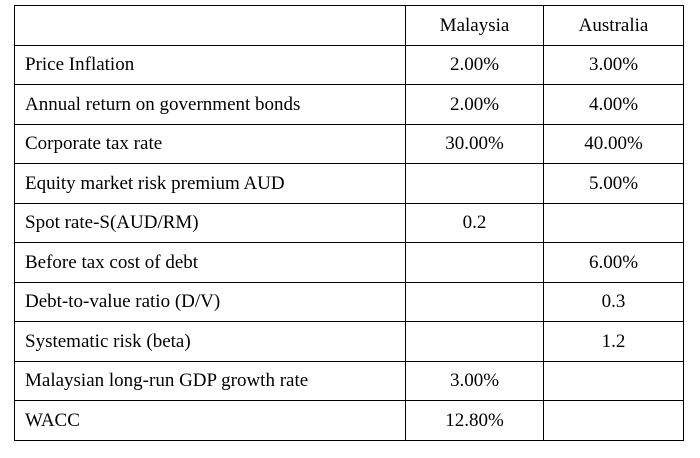 Image resolution: width=700 pixels, height=458 pixels. Describe the element at coordinates (613, 104) in the screenshot. I see `australia-cell: 4.00%` at that location.